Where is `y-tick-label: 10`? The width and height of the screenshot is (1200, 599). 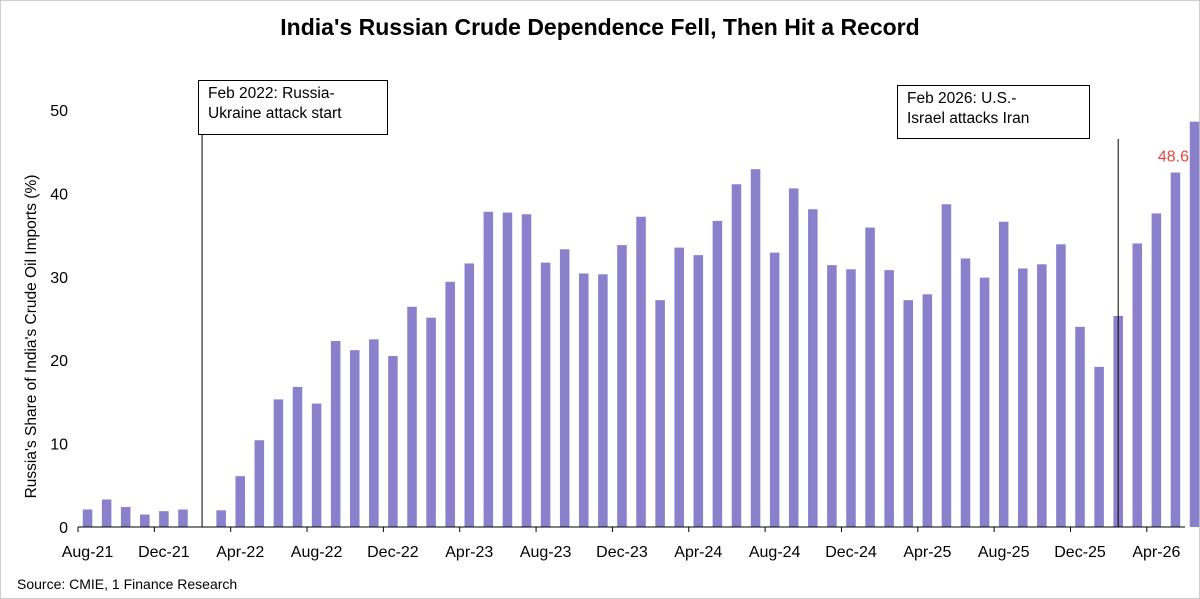 y-tick-label: 10 is located at coordinates (59, 445).